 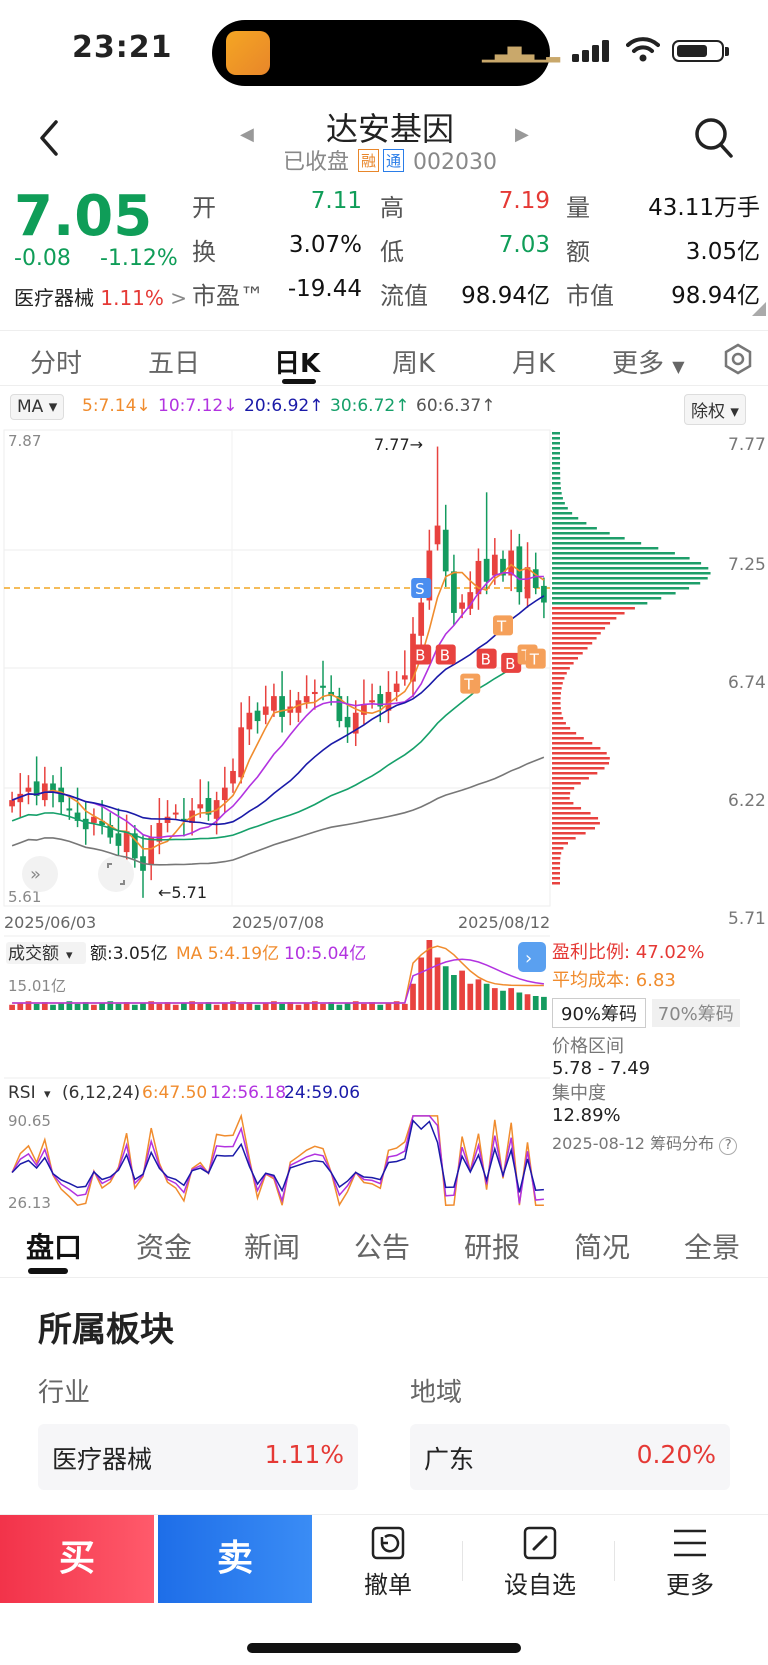 I want to click on fullscreen-icon, so click(x=116, y=874).